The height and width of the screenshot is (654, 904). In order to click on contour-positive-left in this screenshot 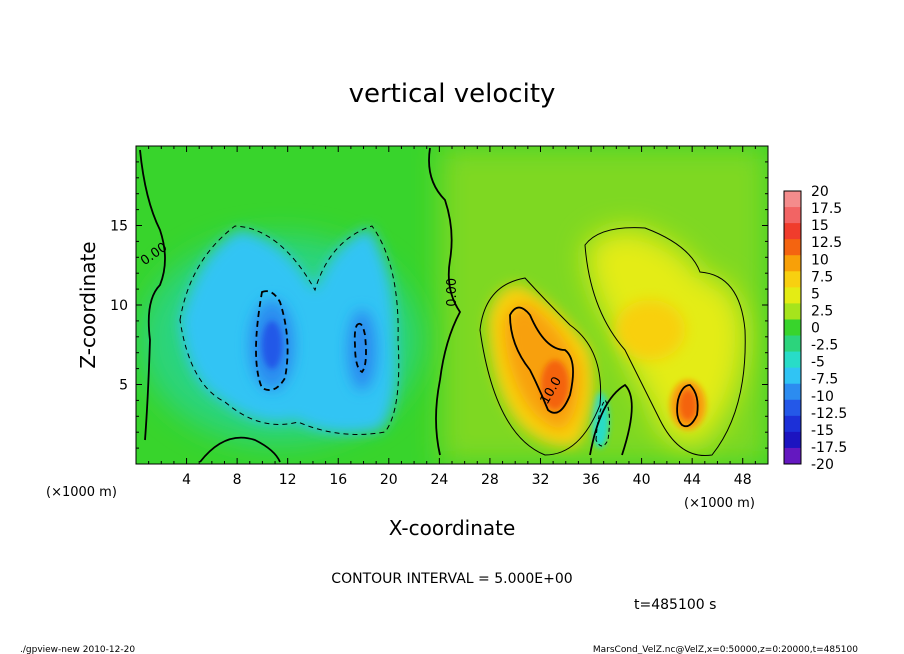, I will do `click(540, 366)`.